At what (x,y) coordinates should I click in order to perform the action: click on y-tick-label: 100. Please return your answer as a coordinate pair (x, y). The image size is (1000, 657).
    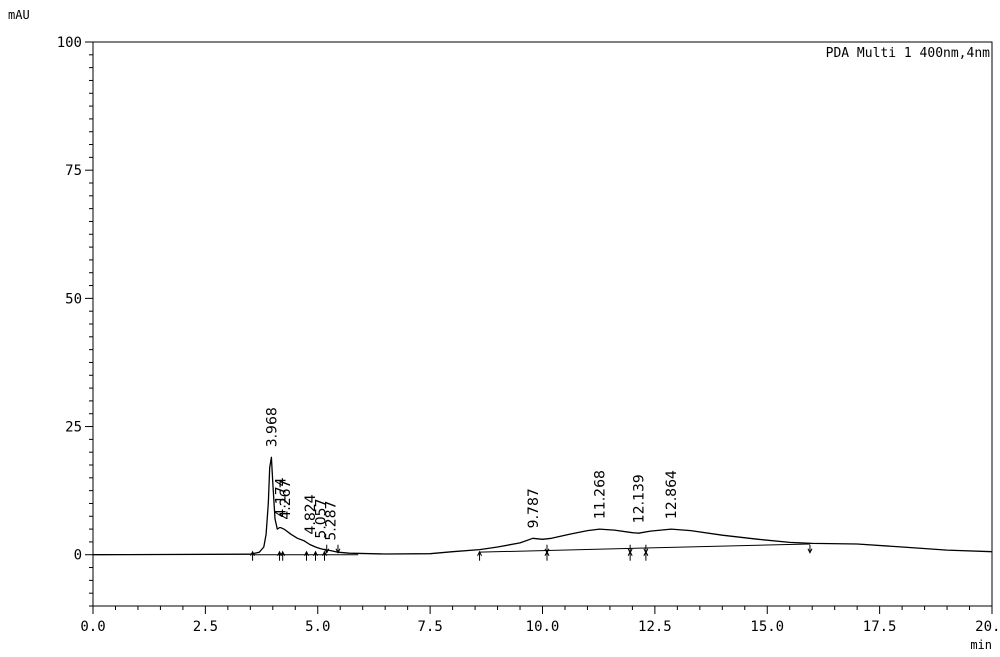
    Looking at the image, I should click on (69, 43).